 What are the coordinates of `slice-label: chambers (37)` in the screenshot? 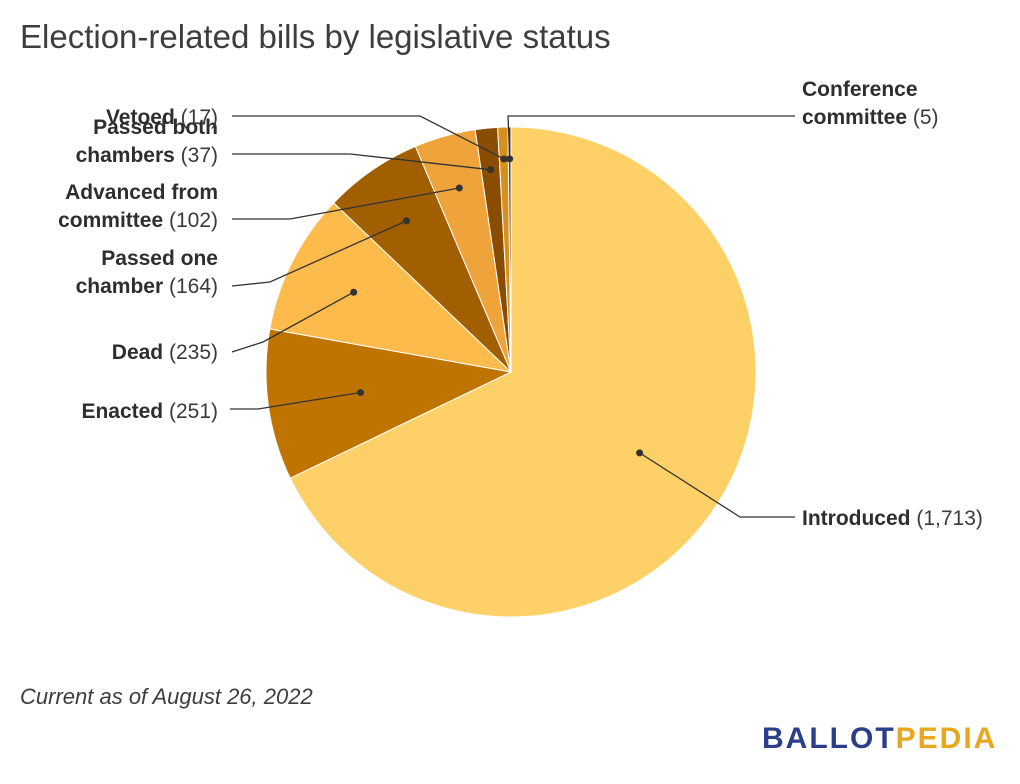 It's located at (147, 155).